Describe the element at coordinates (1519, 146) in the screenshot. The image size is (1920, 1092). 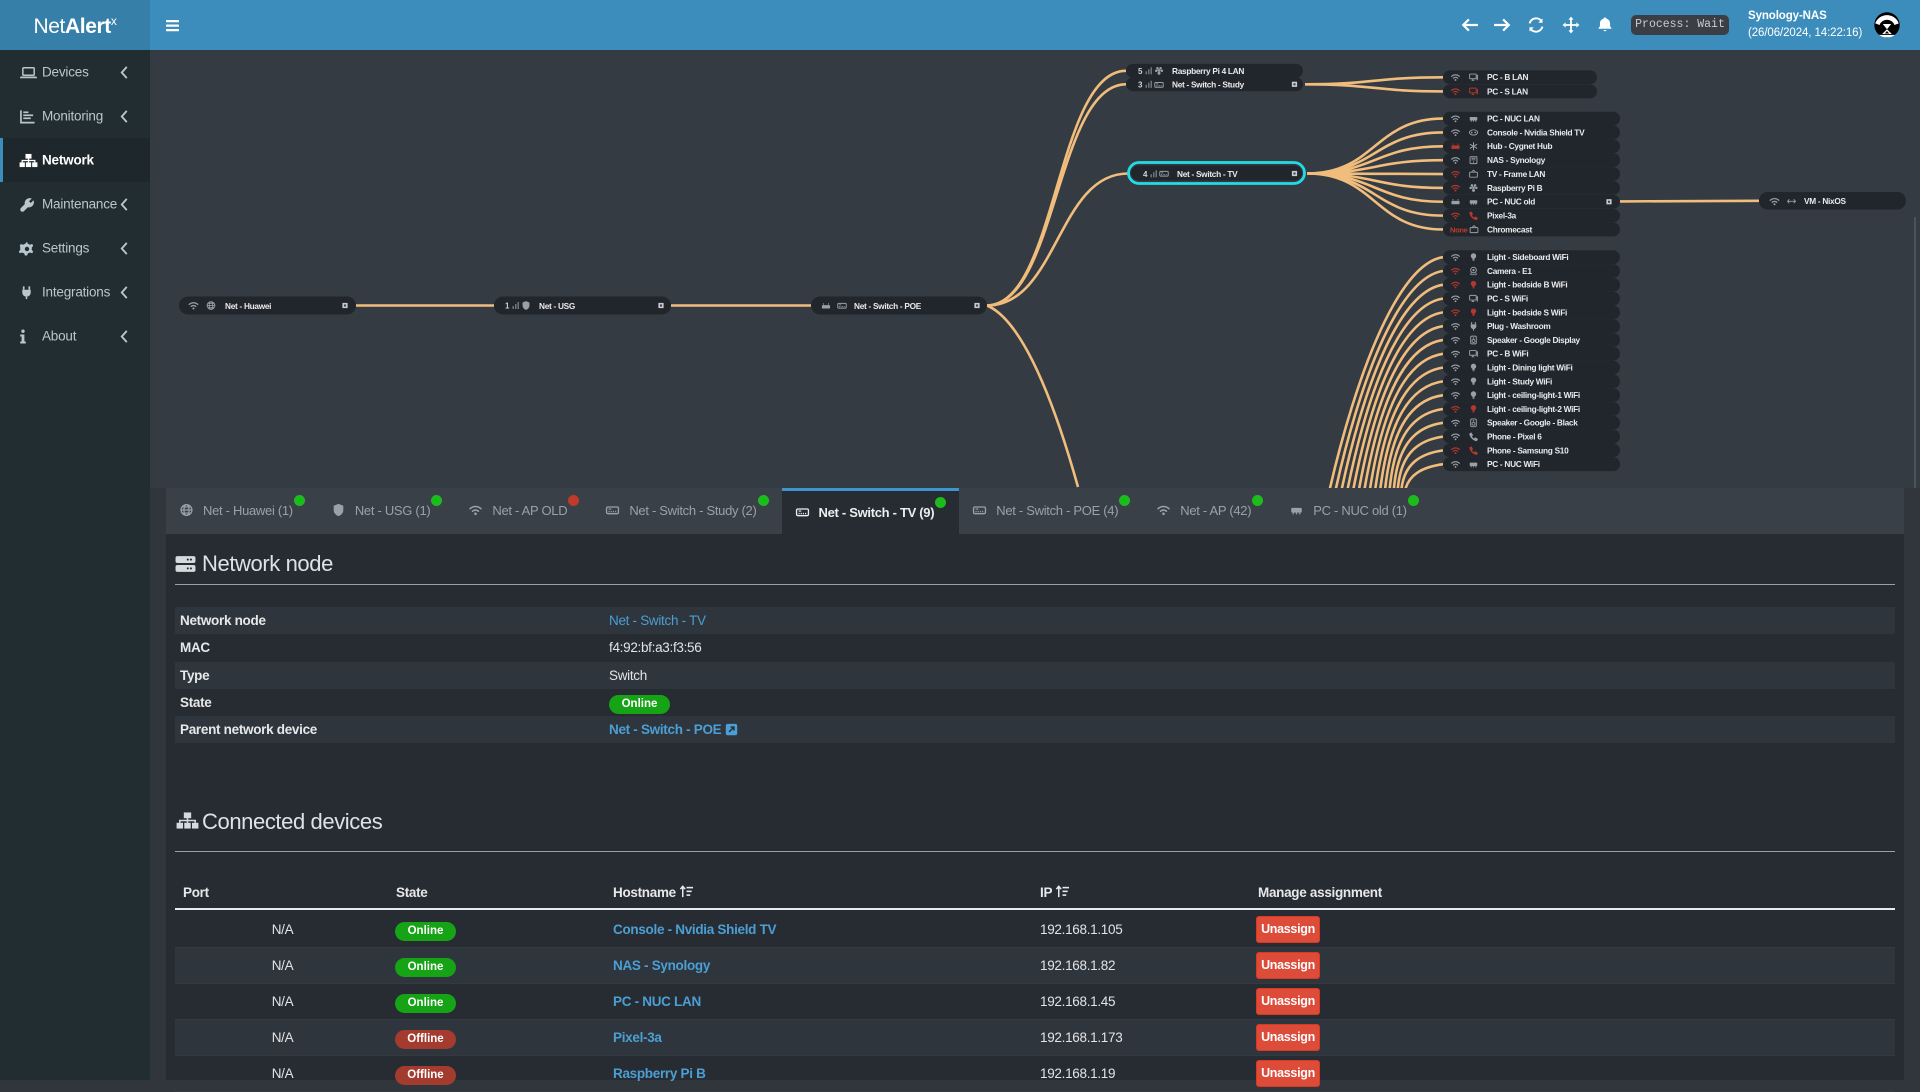
I see `svg-text: Hub - Cygnet Hub` at that location.